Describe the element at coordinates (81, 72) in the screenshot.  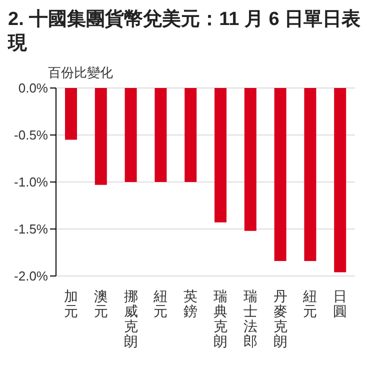
I see `y-axis-title: 百份比變化` at that location.